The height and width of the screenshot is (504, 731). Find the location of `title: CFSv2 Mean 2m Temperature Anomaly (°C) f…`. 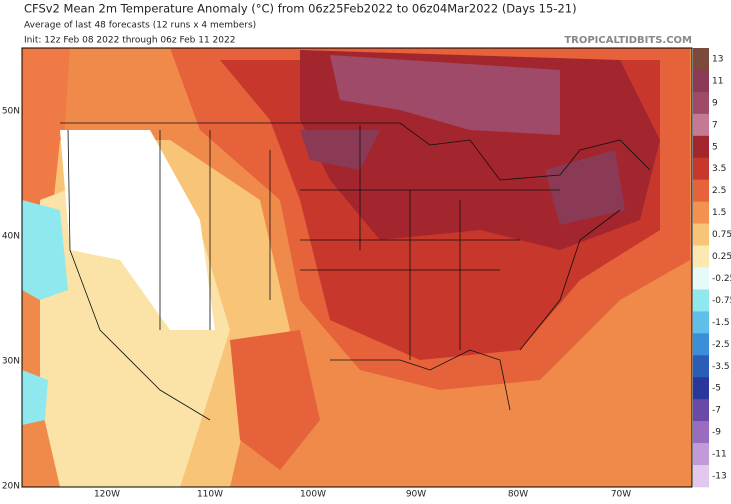

title: CFSv2 Mean 2m Temperature Anomaly (°C) f… is located at coordinates (300, 9).